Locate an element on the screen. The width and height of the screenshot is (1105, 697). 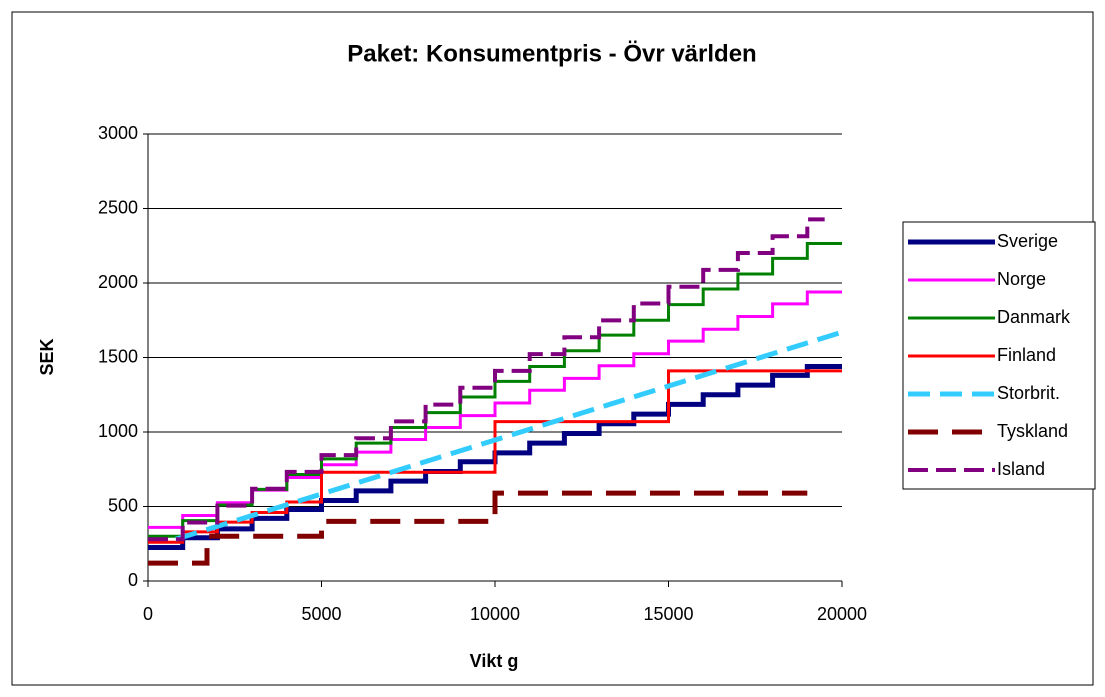
y-axis-label: SEK is located at coordinates (47, 356).